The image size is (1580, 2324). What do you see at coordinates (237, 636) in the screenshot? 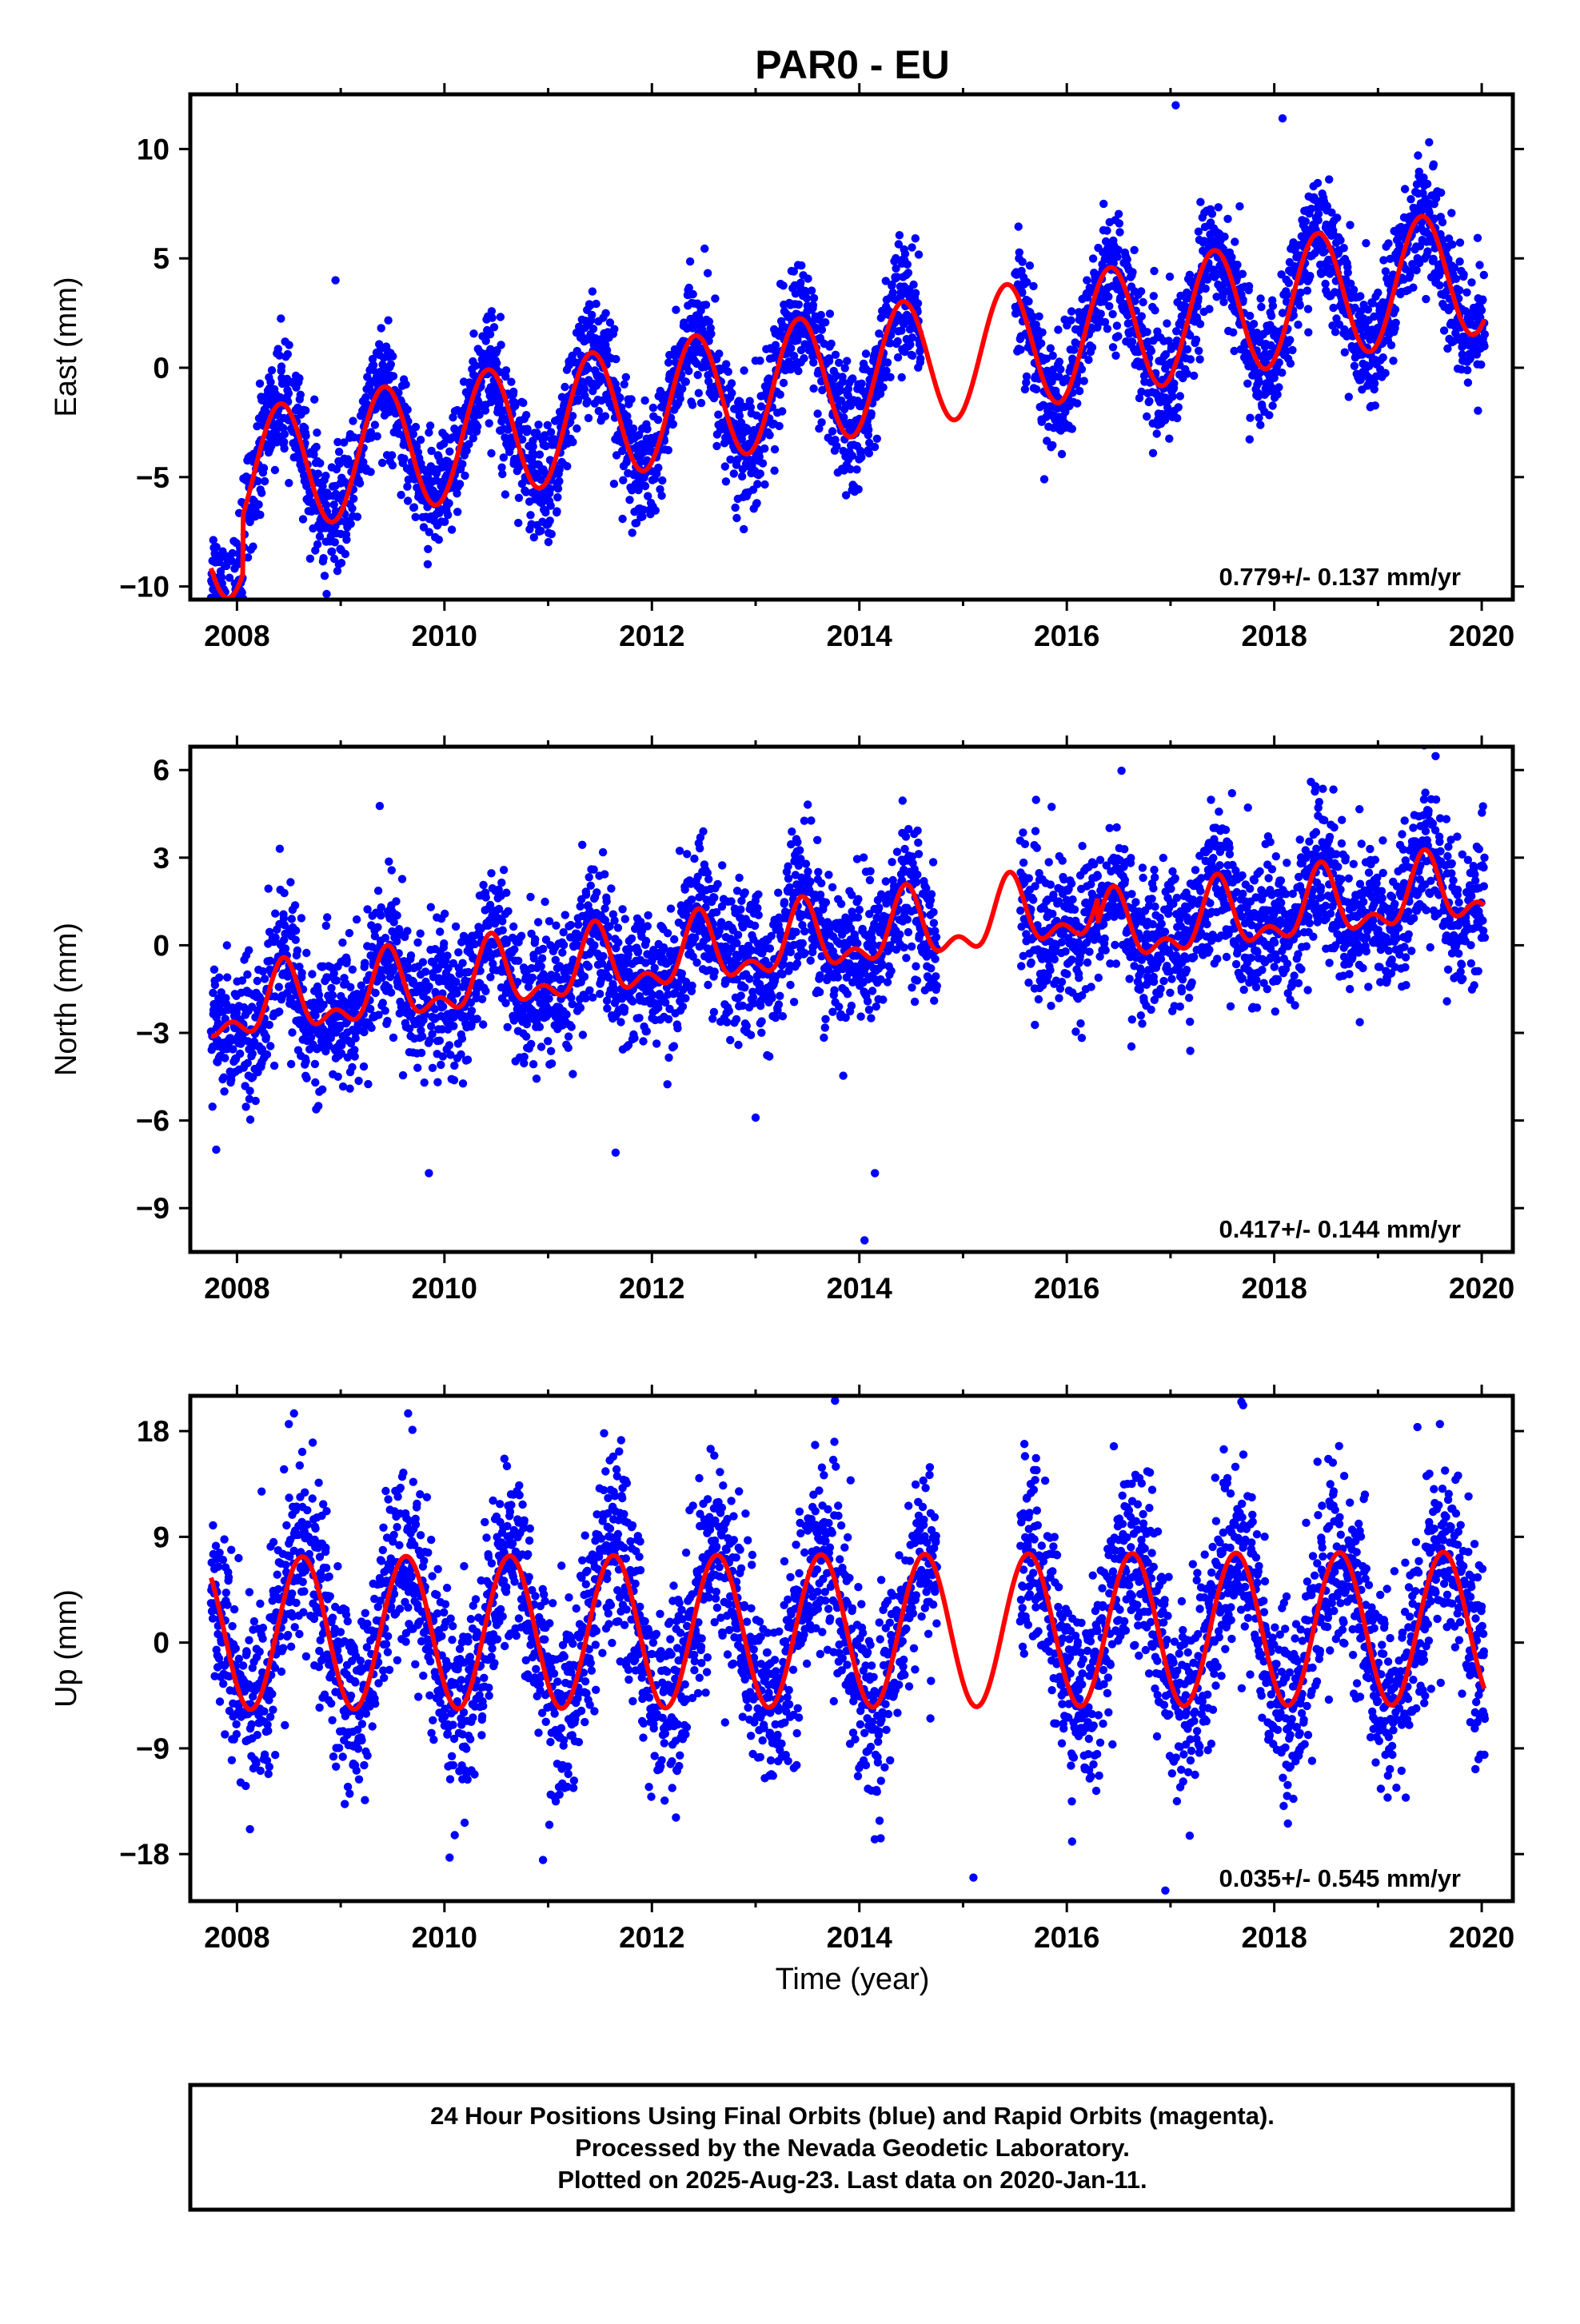
I see `x-tick-label: 2008` at bounding box center [237, 636].